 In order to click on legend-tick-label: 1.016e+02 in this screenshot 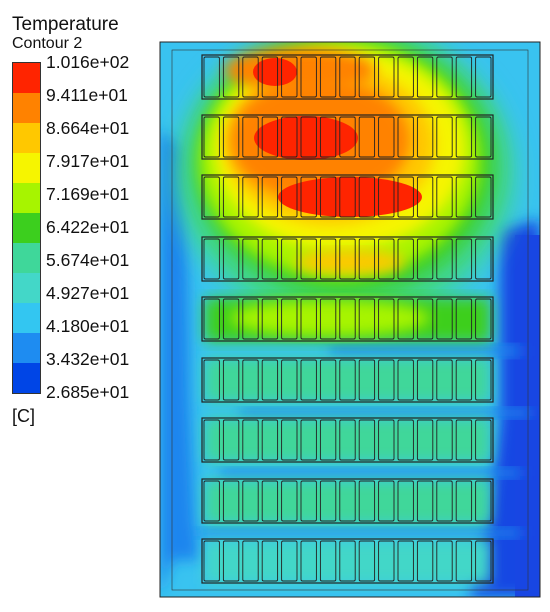, I will do `click(88, 62)`.